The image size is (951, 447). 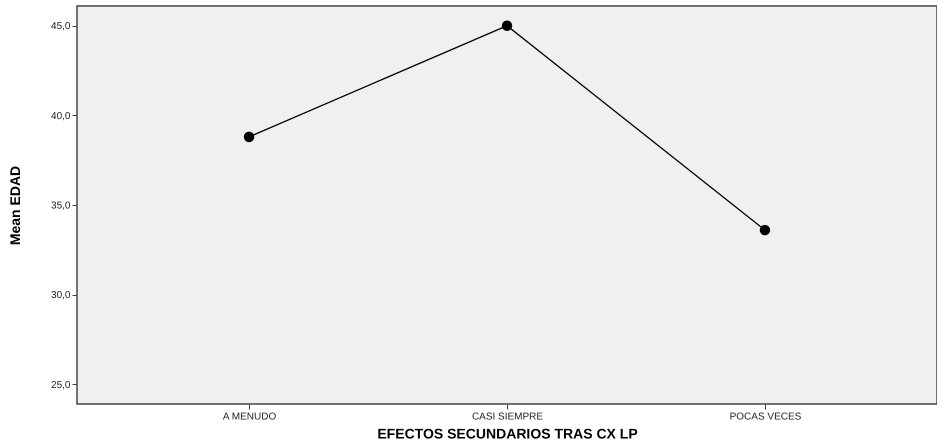 What do you see at coordinates (508, 417) in the screenshot?
I see `x-tick-label: CASI SIEMPRE` at bounding box center [508, 417].